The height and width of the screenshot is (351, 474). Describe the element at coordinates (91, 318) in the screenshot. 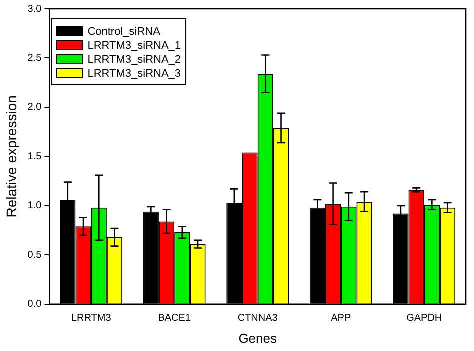

I see `x-tick-label: LRRTM3` at that location.